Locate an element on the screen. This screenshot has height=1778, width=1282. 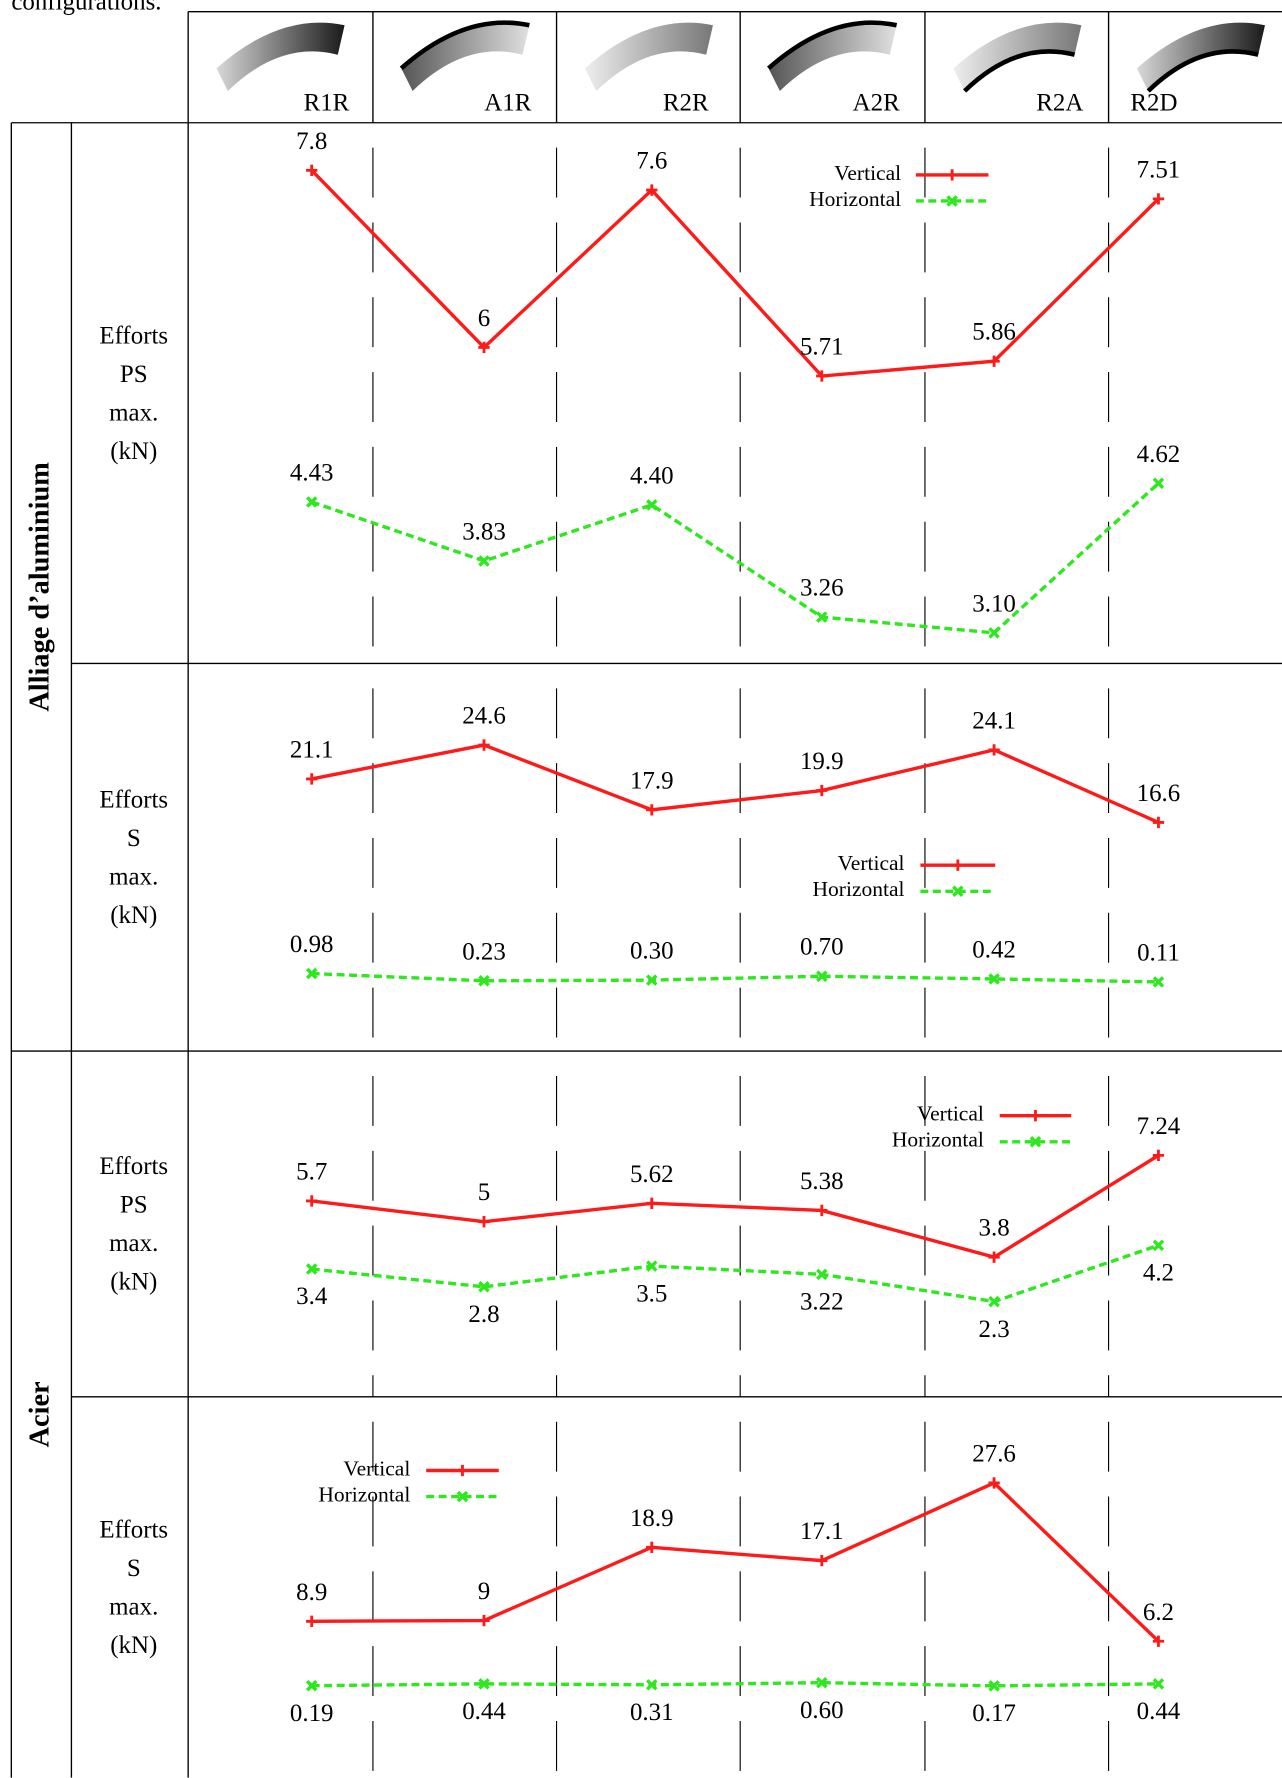
data-label: 0.98 is located at coordinates (312, 944).